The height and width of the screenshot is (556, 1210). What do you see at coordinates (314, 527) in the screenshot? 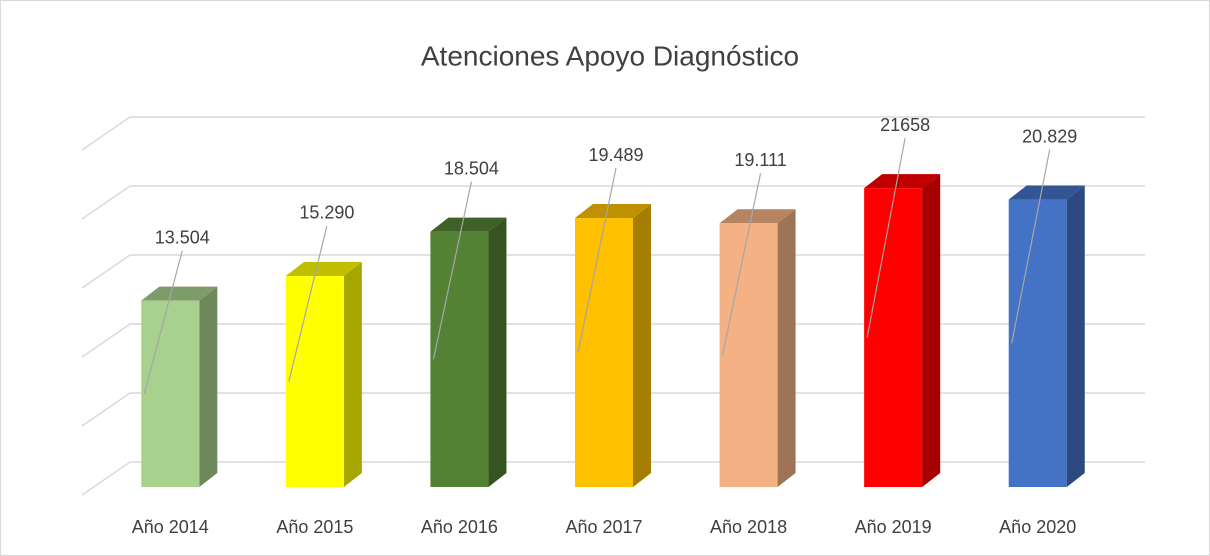
I see `x-tick-label: Año 2015` at bounding box center [314, 527].